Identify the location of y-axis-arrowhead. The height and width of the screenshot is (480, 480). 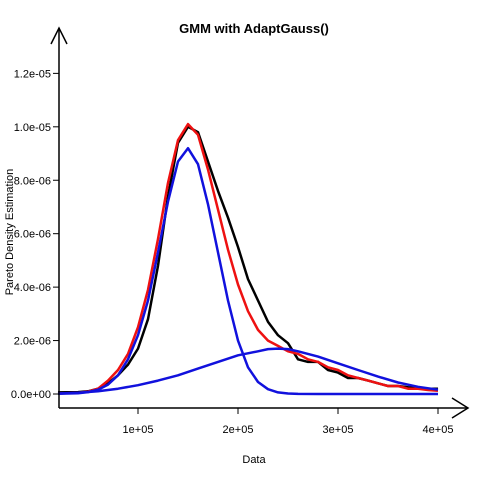
(59, 35).